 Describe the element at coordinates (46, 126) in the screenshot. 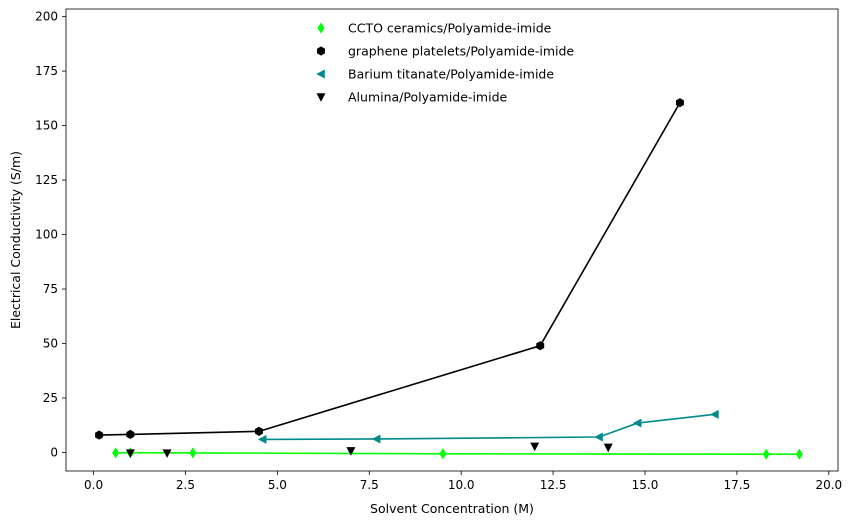

I see `y-tick-label: 150` at that location.